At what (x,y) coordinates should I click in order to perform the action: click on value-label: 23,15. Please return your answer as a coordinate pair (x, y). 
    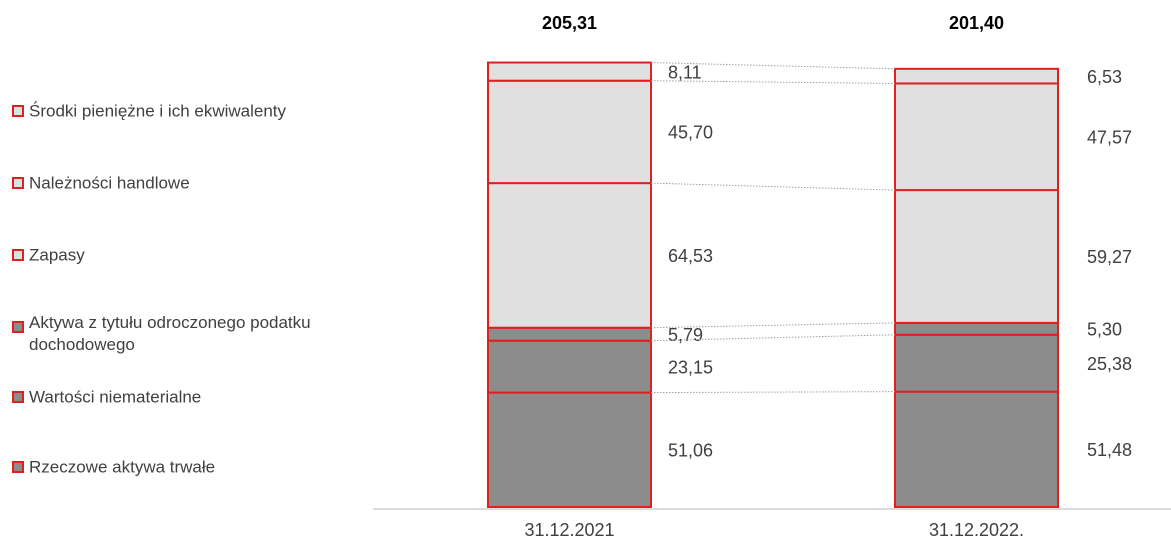
    Looking at the image, I should click on (690, 367).